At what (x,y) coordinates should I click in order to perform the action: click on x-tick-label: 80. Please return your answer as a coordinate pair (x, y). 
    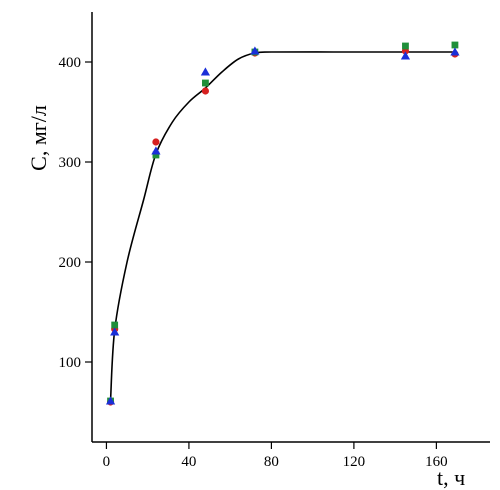
    Looking at the image, I should click on (271, 462).